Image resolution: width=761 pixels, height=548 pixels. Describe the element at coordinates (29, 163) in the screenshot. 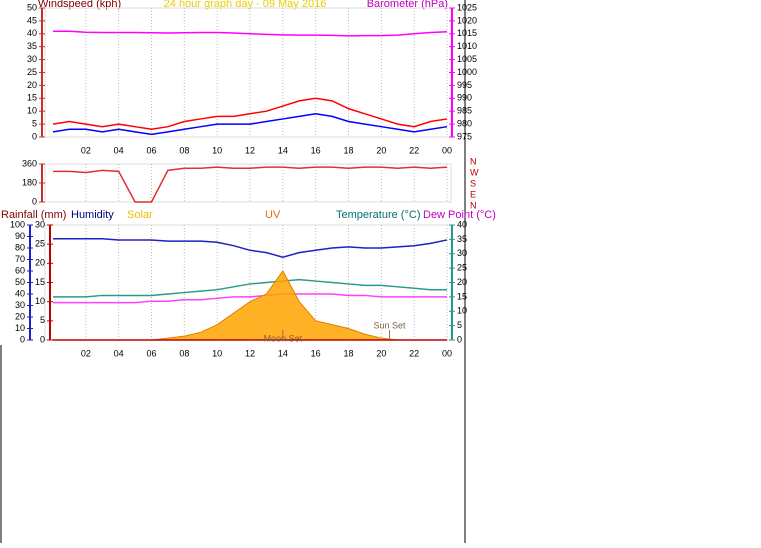

I see `y-tick-label: 360` at that location.